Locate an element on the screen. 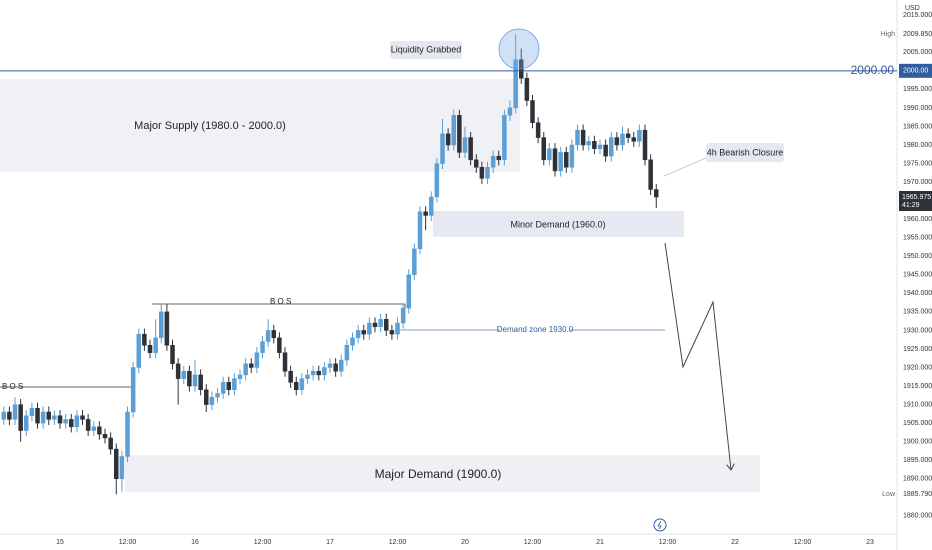 The width and height of the screenshot is (932, 550). y-tick-label: 1925.000 is located at coordinates (917, 349).